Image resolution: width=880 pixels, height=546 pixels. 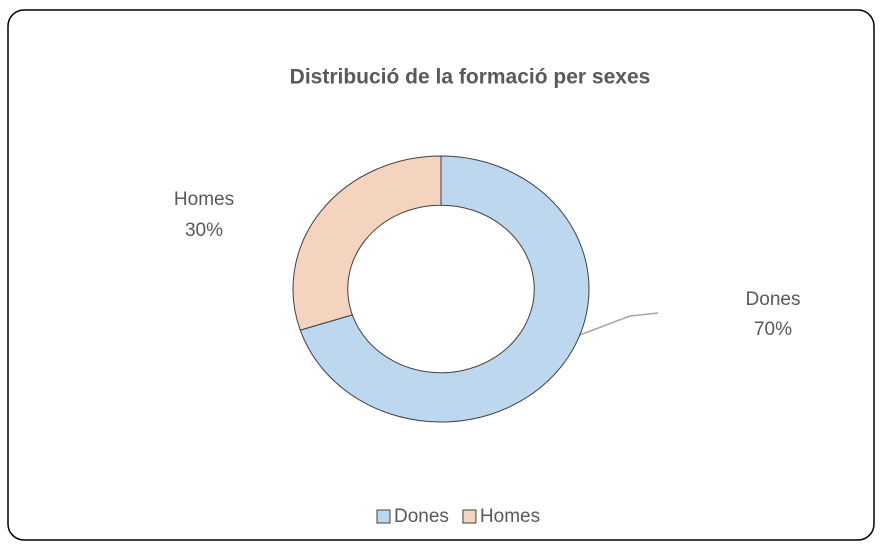 I want to click on data-label-name: Dones, so click(x=773, y=299).